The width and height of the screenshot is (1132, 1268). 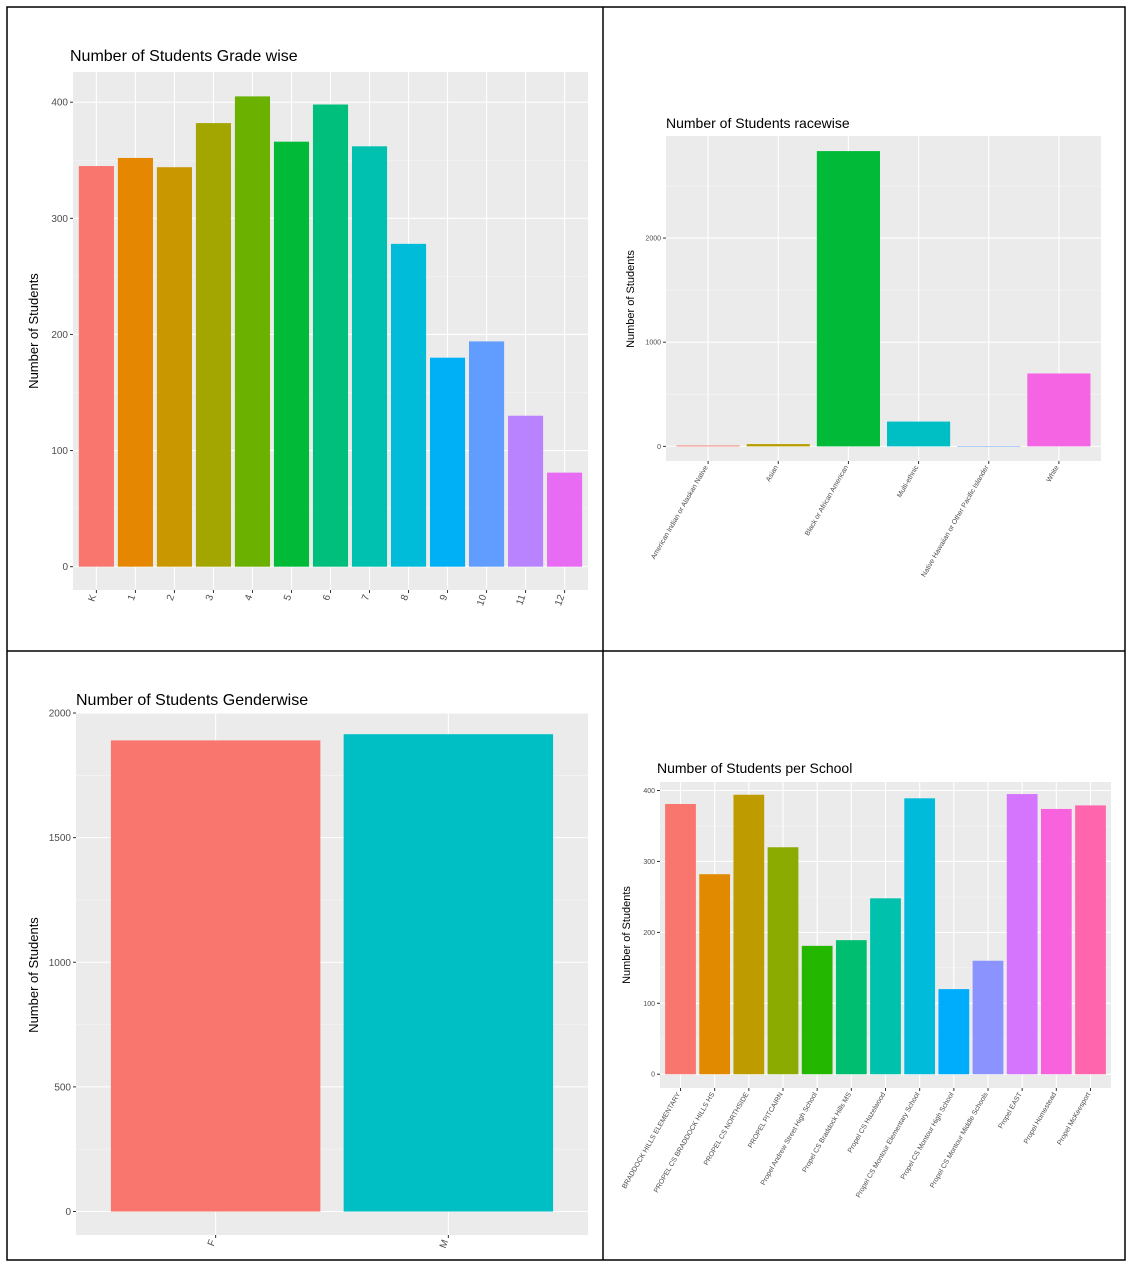 What do you see at coordinates (1074, 1118) in the screenshot?
I see `school-x-tick-label: Propel McKeesport` at bounding box center [1074, 1118].